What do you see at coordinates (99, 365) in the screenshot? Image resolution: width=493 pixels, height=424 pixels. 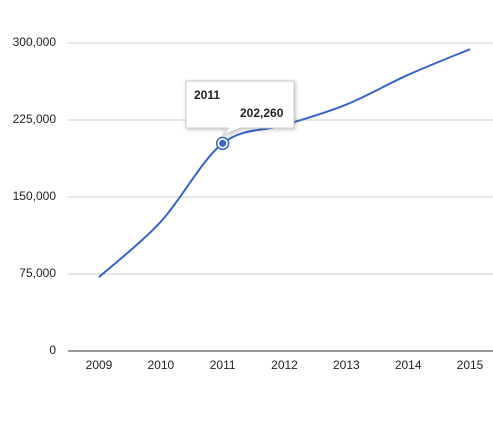 I see `x-tick-label: 2009` at bounding box center [99, 365].